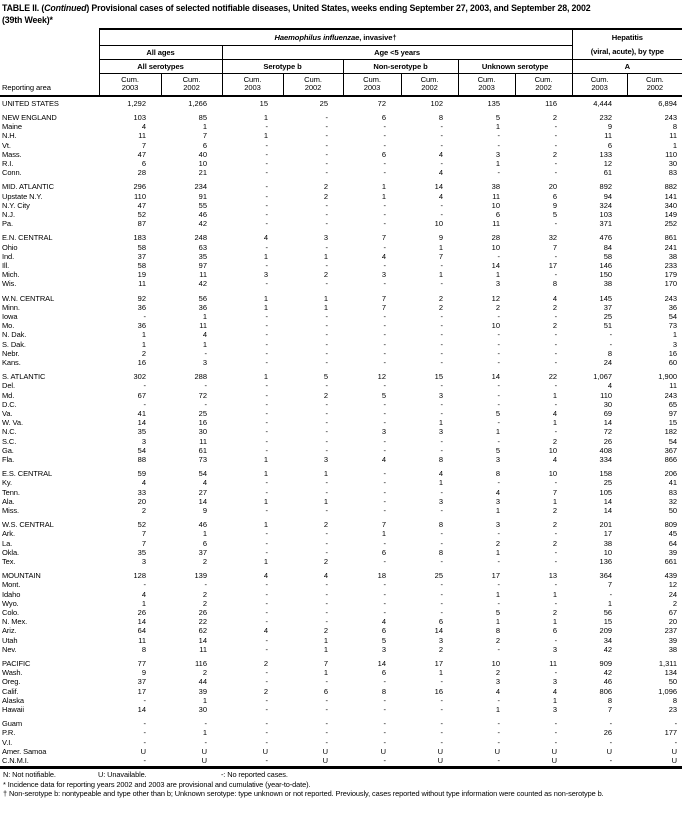 This screenshot has width=682, height=815. I want to click on value-cell: 232, so click(606, 117).